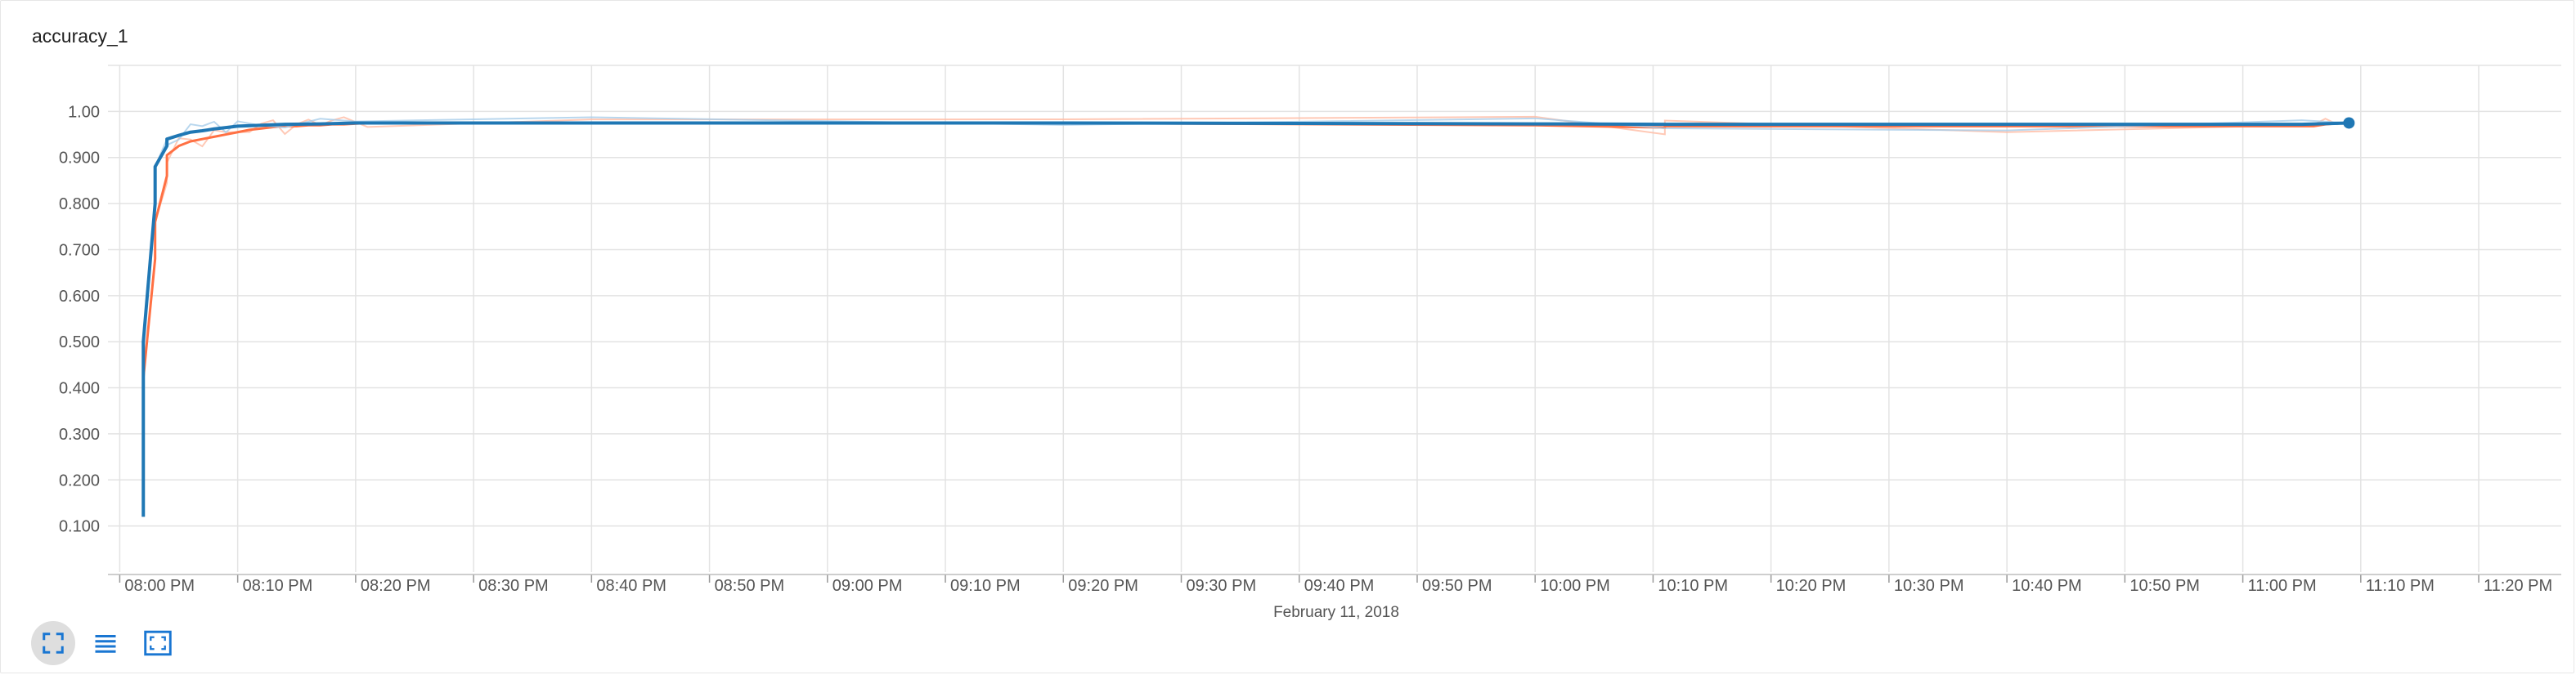  I want to click on x-tick-label: 10:00 PM, so click(1575, 586).